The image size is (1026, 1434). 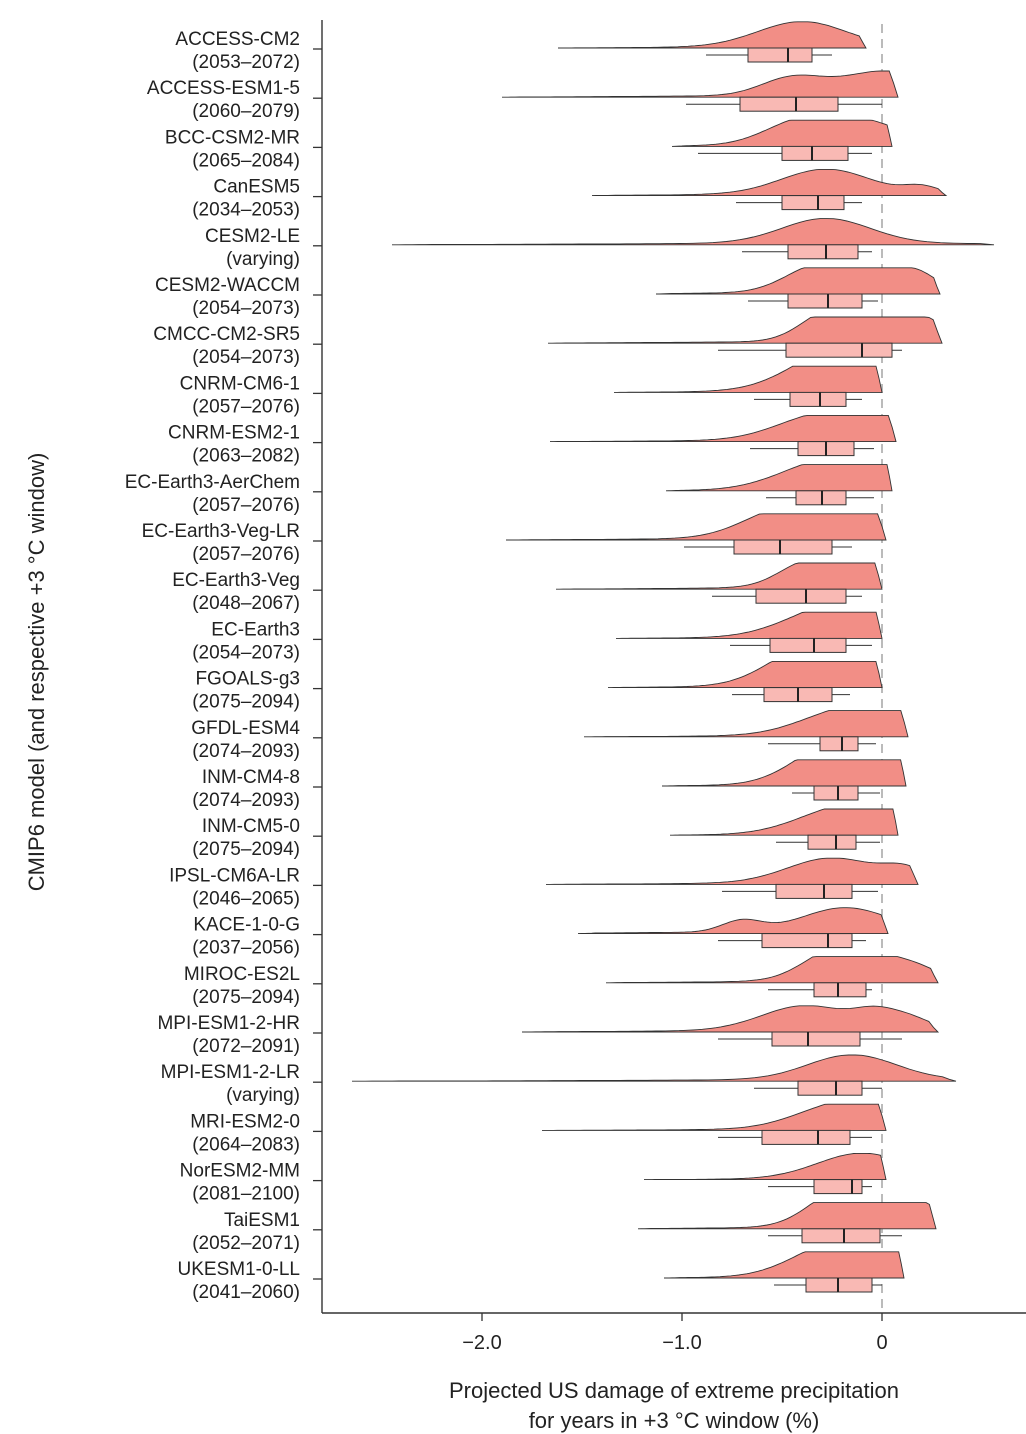 What do you see at coordinates (240, 383) in the screenshot?
I see `model-name-label: CNRM-CM6-1` at bounding box center [240, 383].